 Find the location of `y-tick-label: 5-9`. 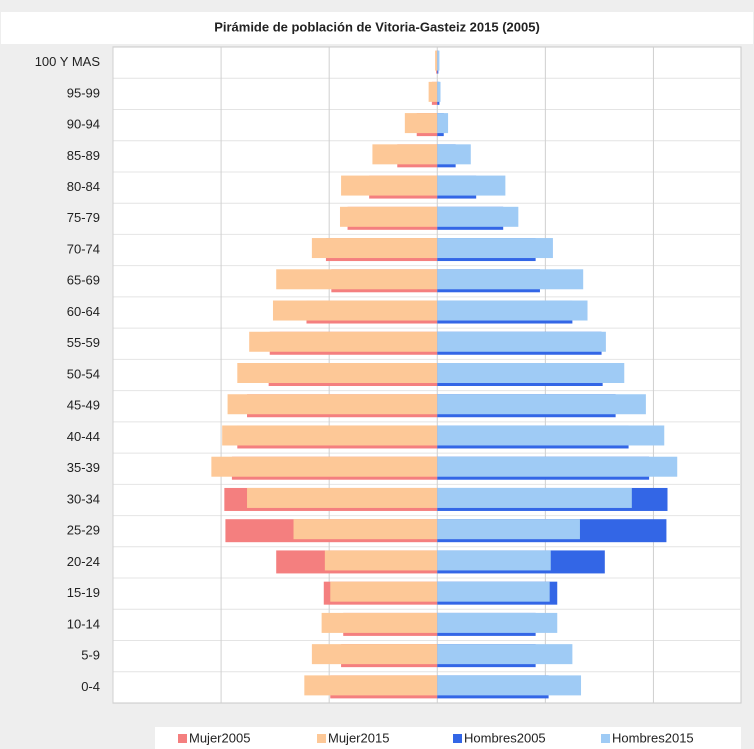

y-tick-label: 5-9 is located at coordinates (90, 655).